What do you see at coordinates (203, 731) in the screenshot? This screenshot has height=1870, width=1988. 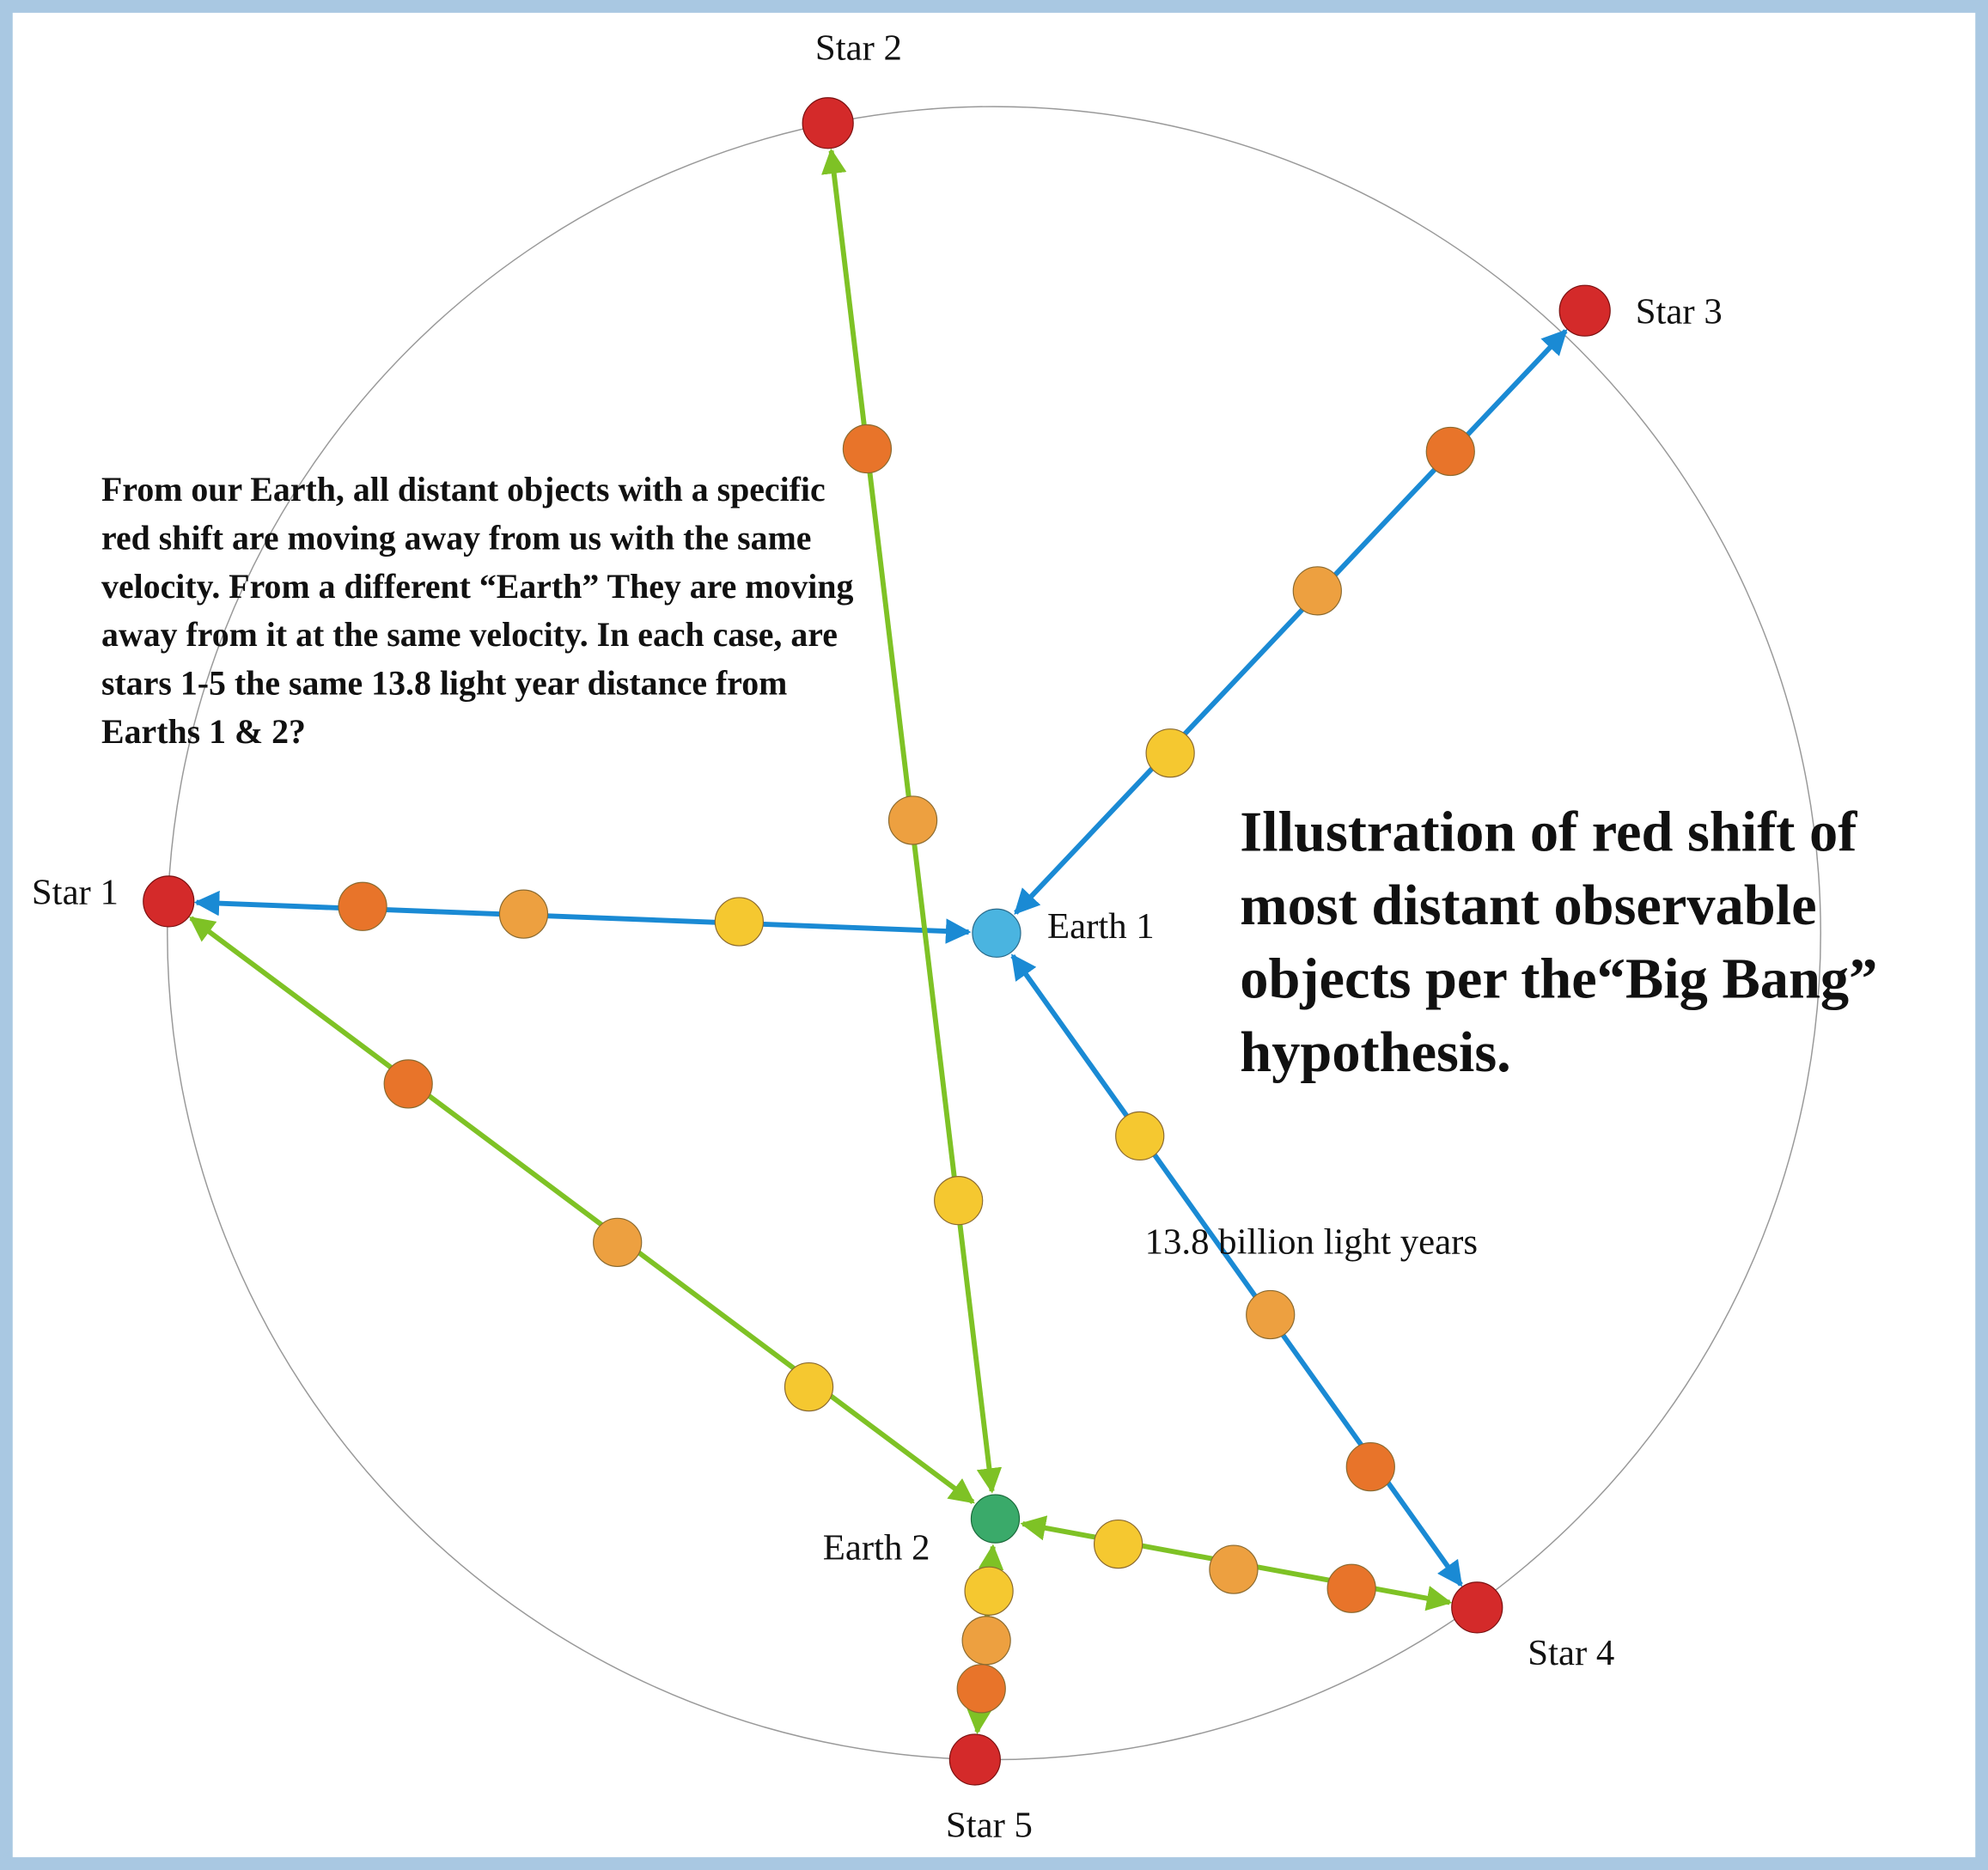 I see `question-line: Earths 1 & 2?` at bounding box center [203, 731].